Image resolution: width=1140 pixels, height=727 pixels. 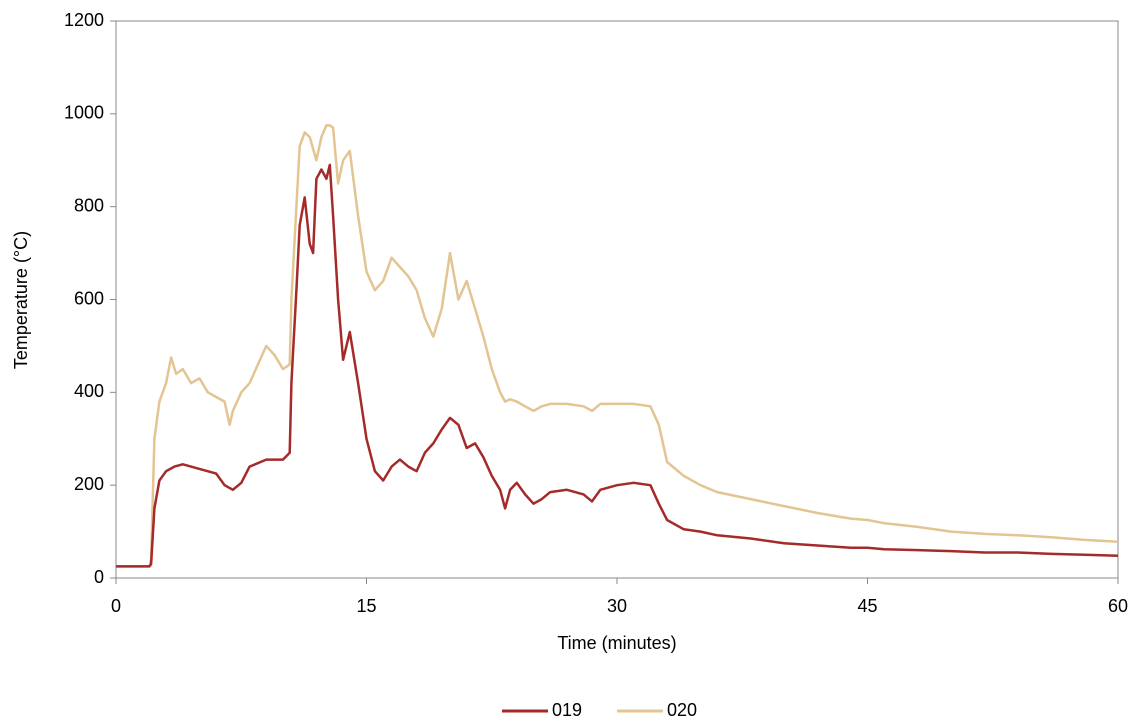 What do you see at coordinates (89, 205) in the screenshot?
I see `y-tick-label: 800` at bounding box center [89, 205].